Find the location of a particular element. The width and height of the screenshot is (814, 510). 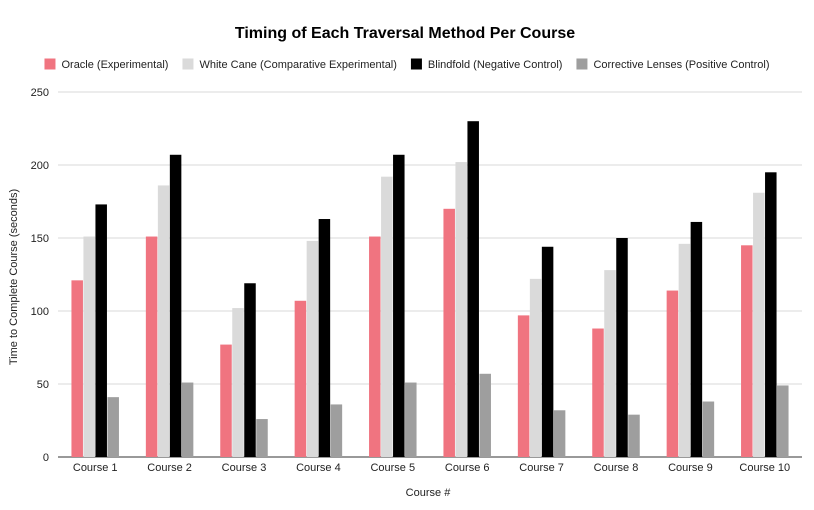

x-tick-label: Course 1 is located at coordinates (95, 468).